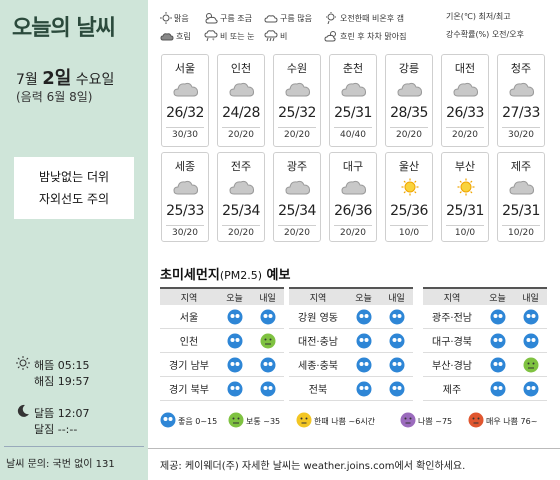 This screenshot has height=480, width=560. I want to click on dust-region: 제주, so click(452, 390).